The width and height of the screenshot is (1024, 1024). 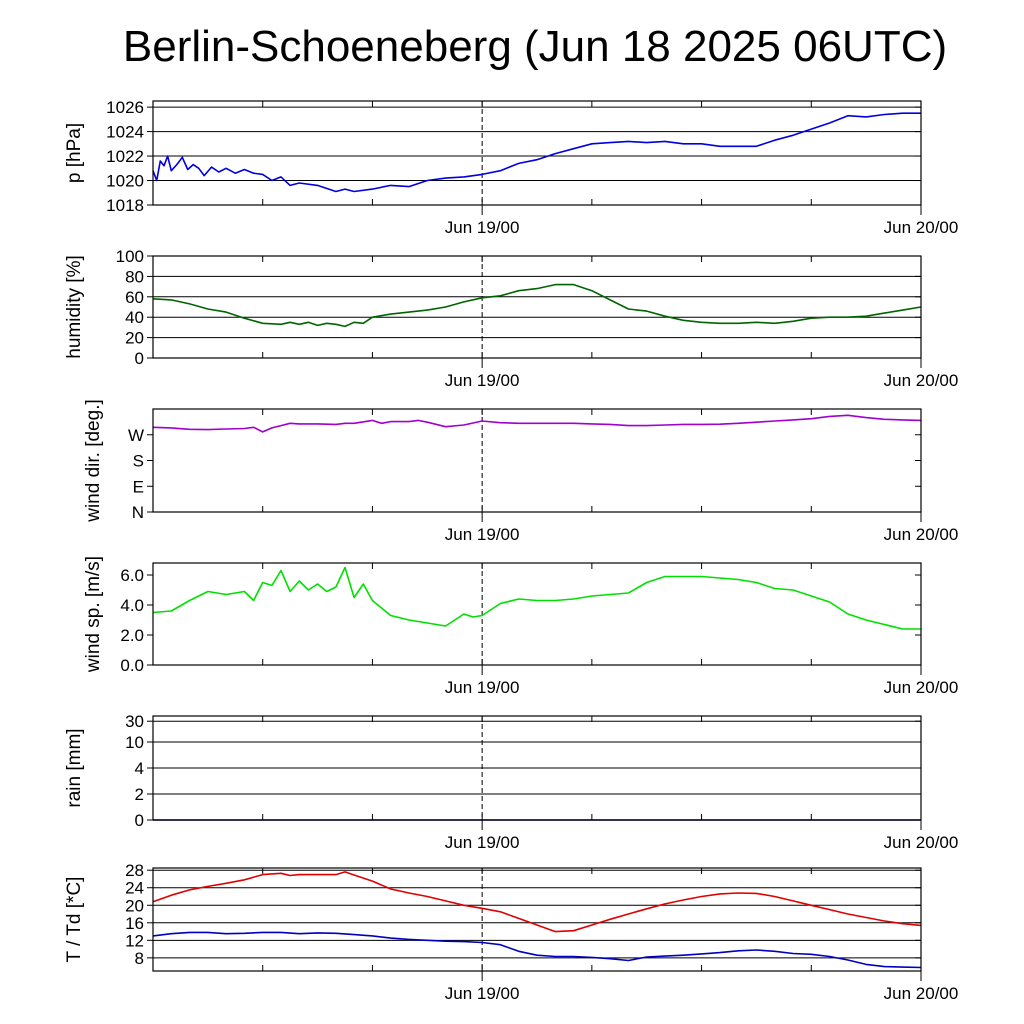 What do you see at coordinates (134, 276) in the screenshot?
I see `y-tick-label: 80` at bounding box center [134, 276].